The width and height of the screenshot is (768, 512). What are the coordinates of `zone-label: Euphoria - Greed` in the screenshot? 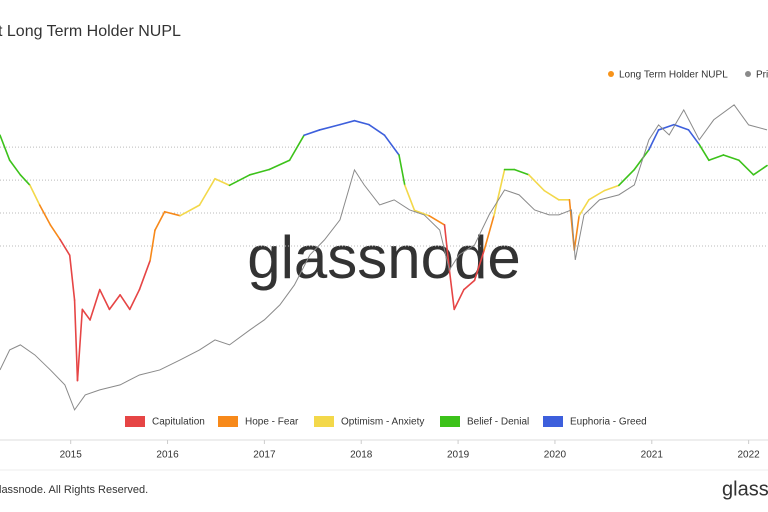 It's located at (608, 422).